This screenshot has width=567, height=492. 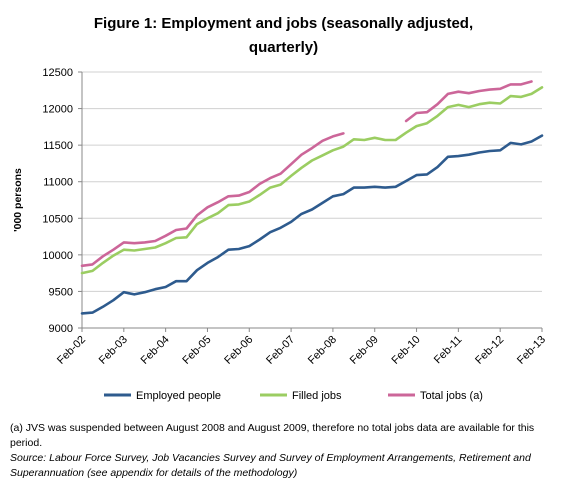 What do you see at coordinates (71, 350) in the screenshot?
I see `x-tick-label: Feb-02` at bounding box center [71, 350].